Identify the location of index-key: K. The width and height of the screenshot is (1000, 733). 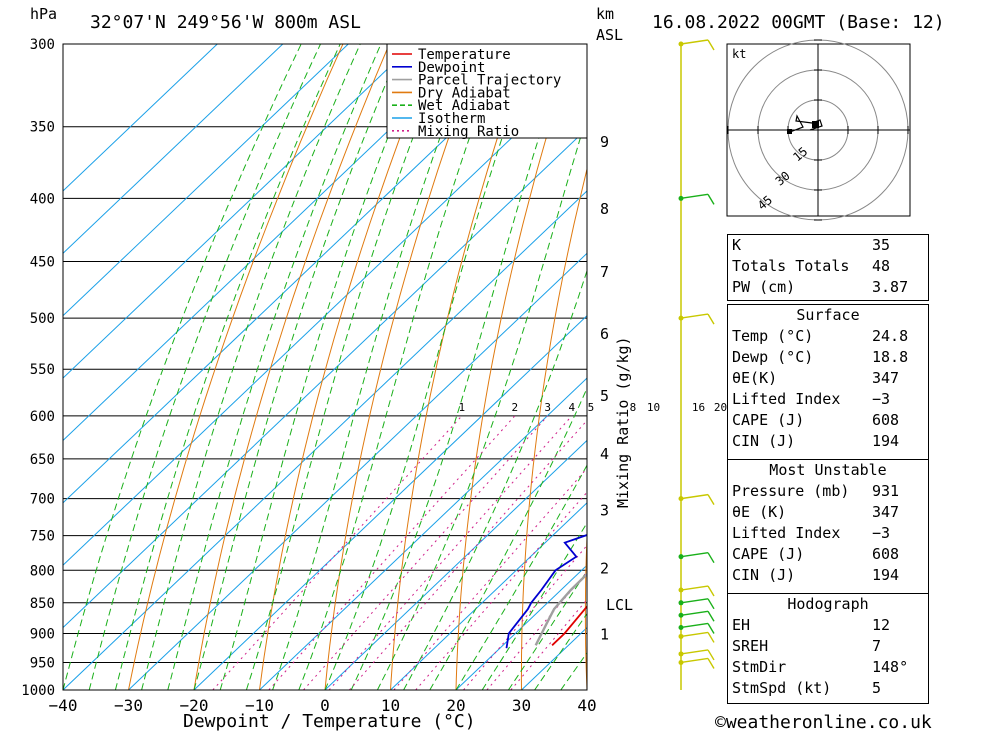
(737, 245).